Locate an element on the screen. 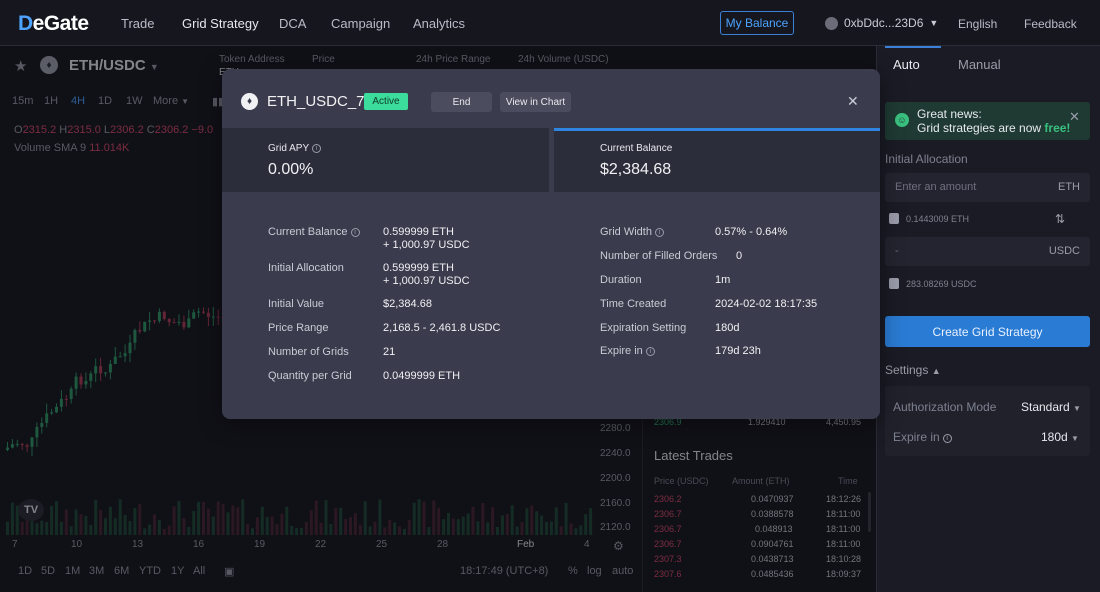  my-balance-button: My Balance is located at coordinates (757, 23).